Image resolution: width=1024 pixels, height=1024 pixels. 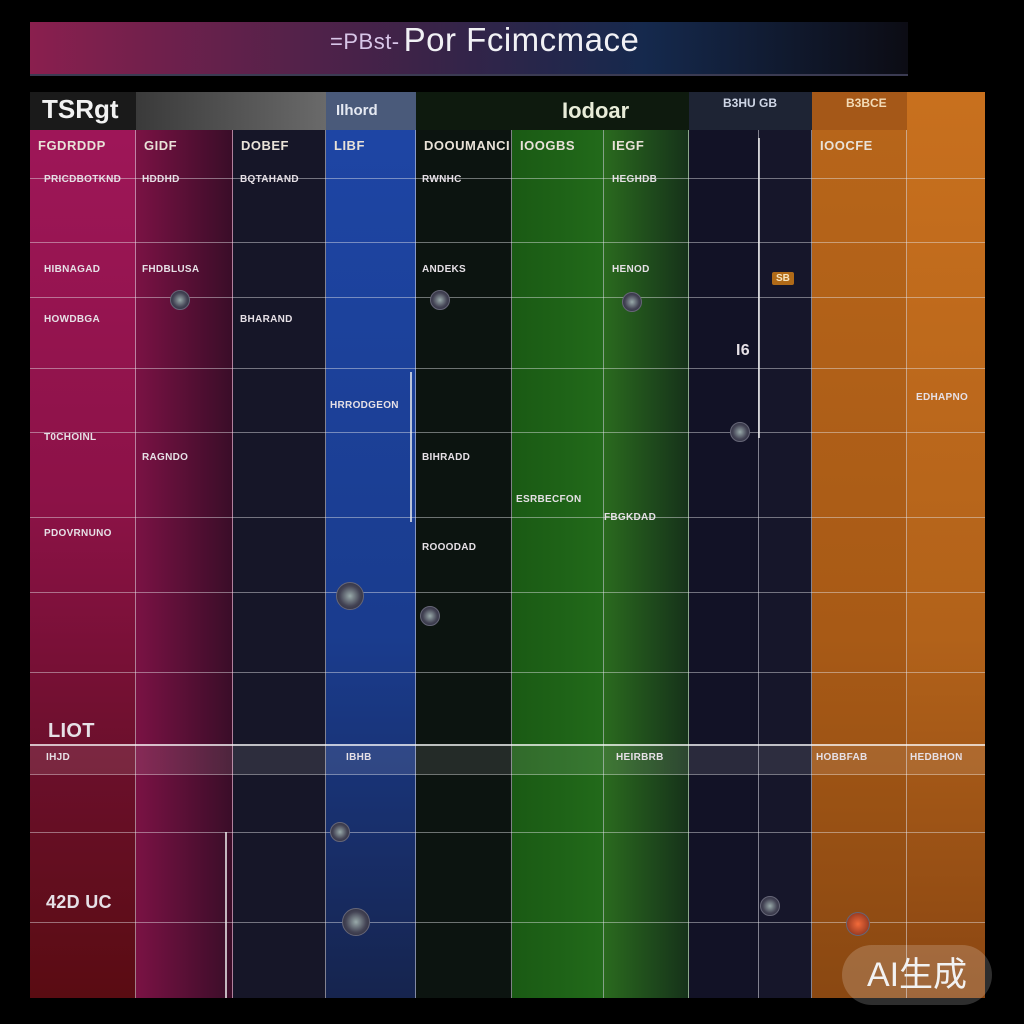 What do you see at coordinates (171, 269) in the screenshot?
I see `cell: FHDBLUSA` at bounding box center [171, 269].